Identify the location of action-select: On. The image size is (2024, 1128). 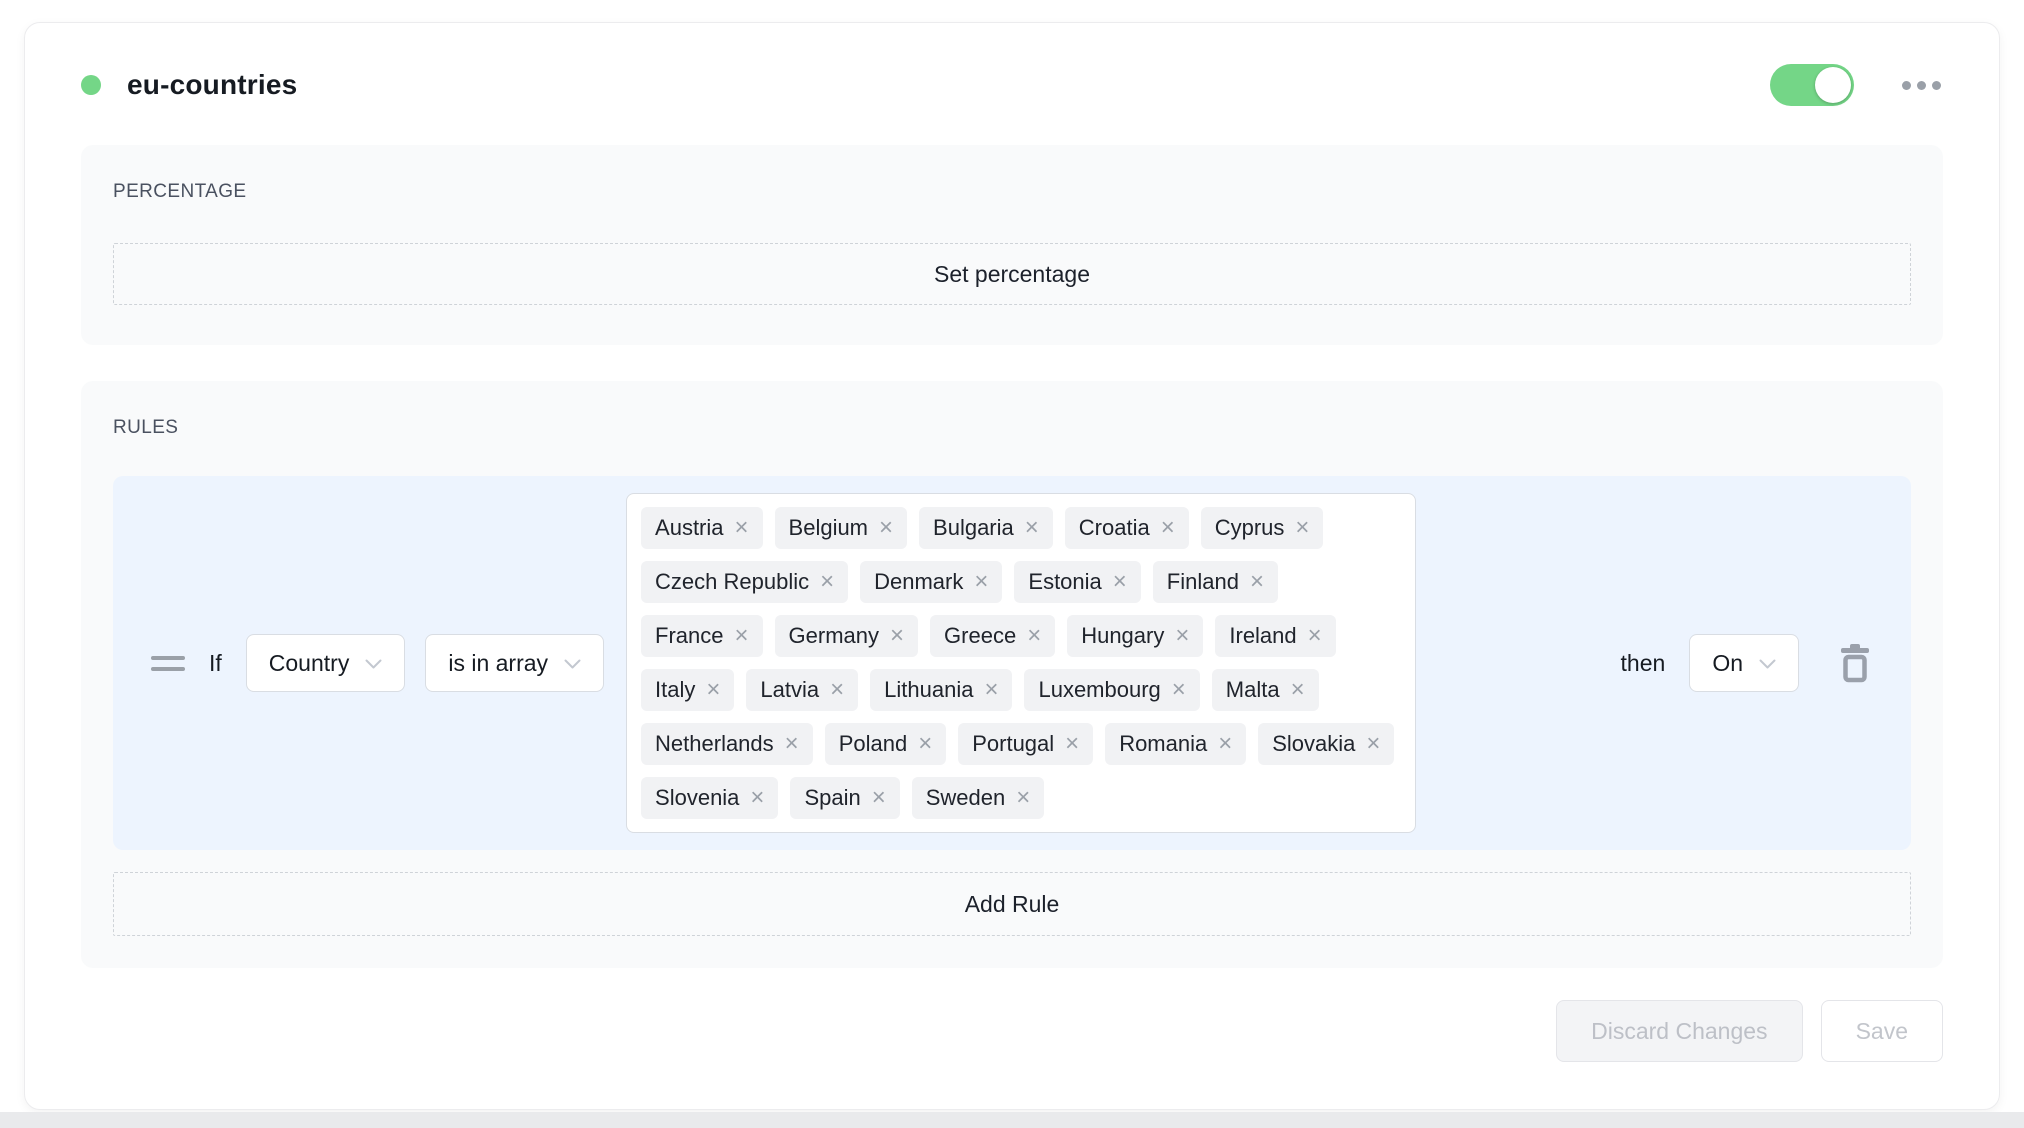
(1744, 663).